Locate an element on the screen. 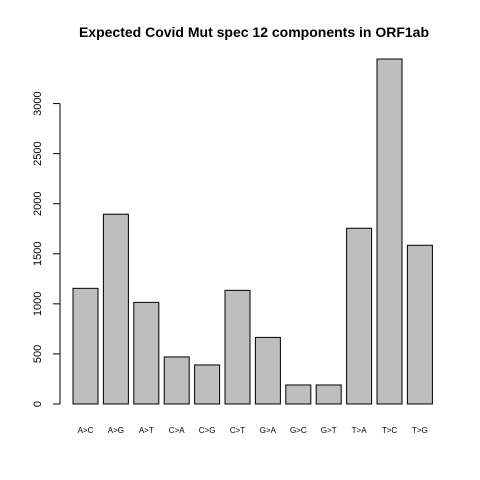 The height and width of the screenshot is (480, 480). x-category-label: T>C is located at coordinates (390, 430).